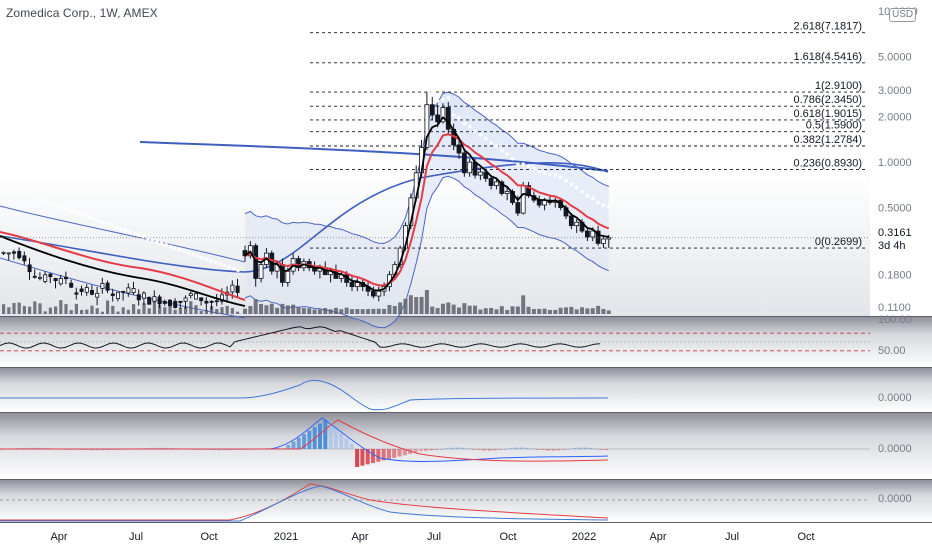 The width and height of the screenshot is (932, 555). Describe the element at coordinates (435, 442) in the screenshot. I see `macd-pane` at that location.